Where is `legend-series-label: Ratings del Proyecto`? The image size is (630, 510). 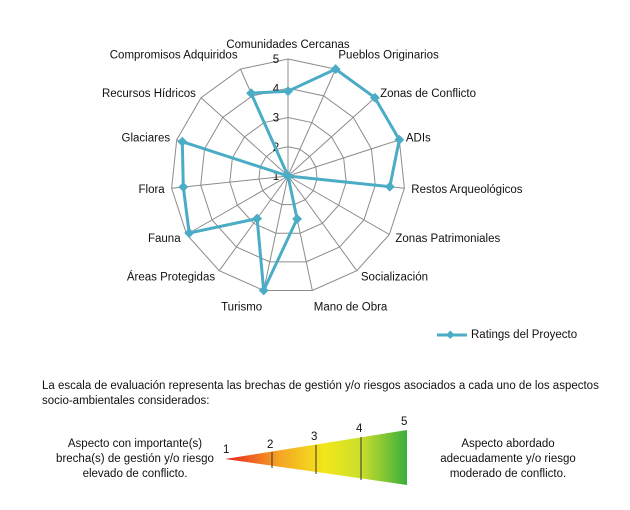
legend-series-label: Ratings del Proyecto is located at coordinates (524, 335).